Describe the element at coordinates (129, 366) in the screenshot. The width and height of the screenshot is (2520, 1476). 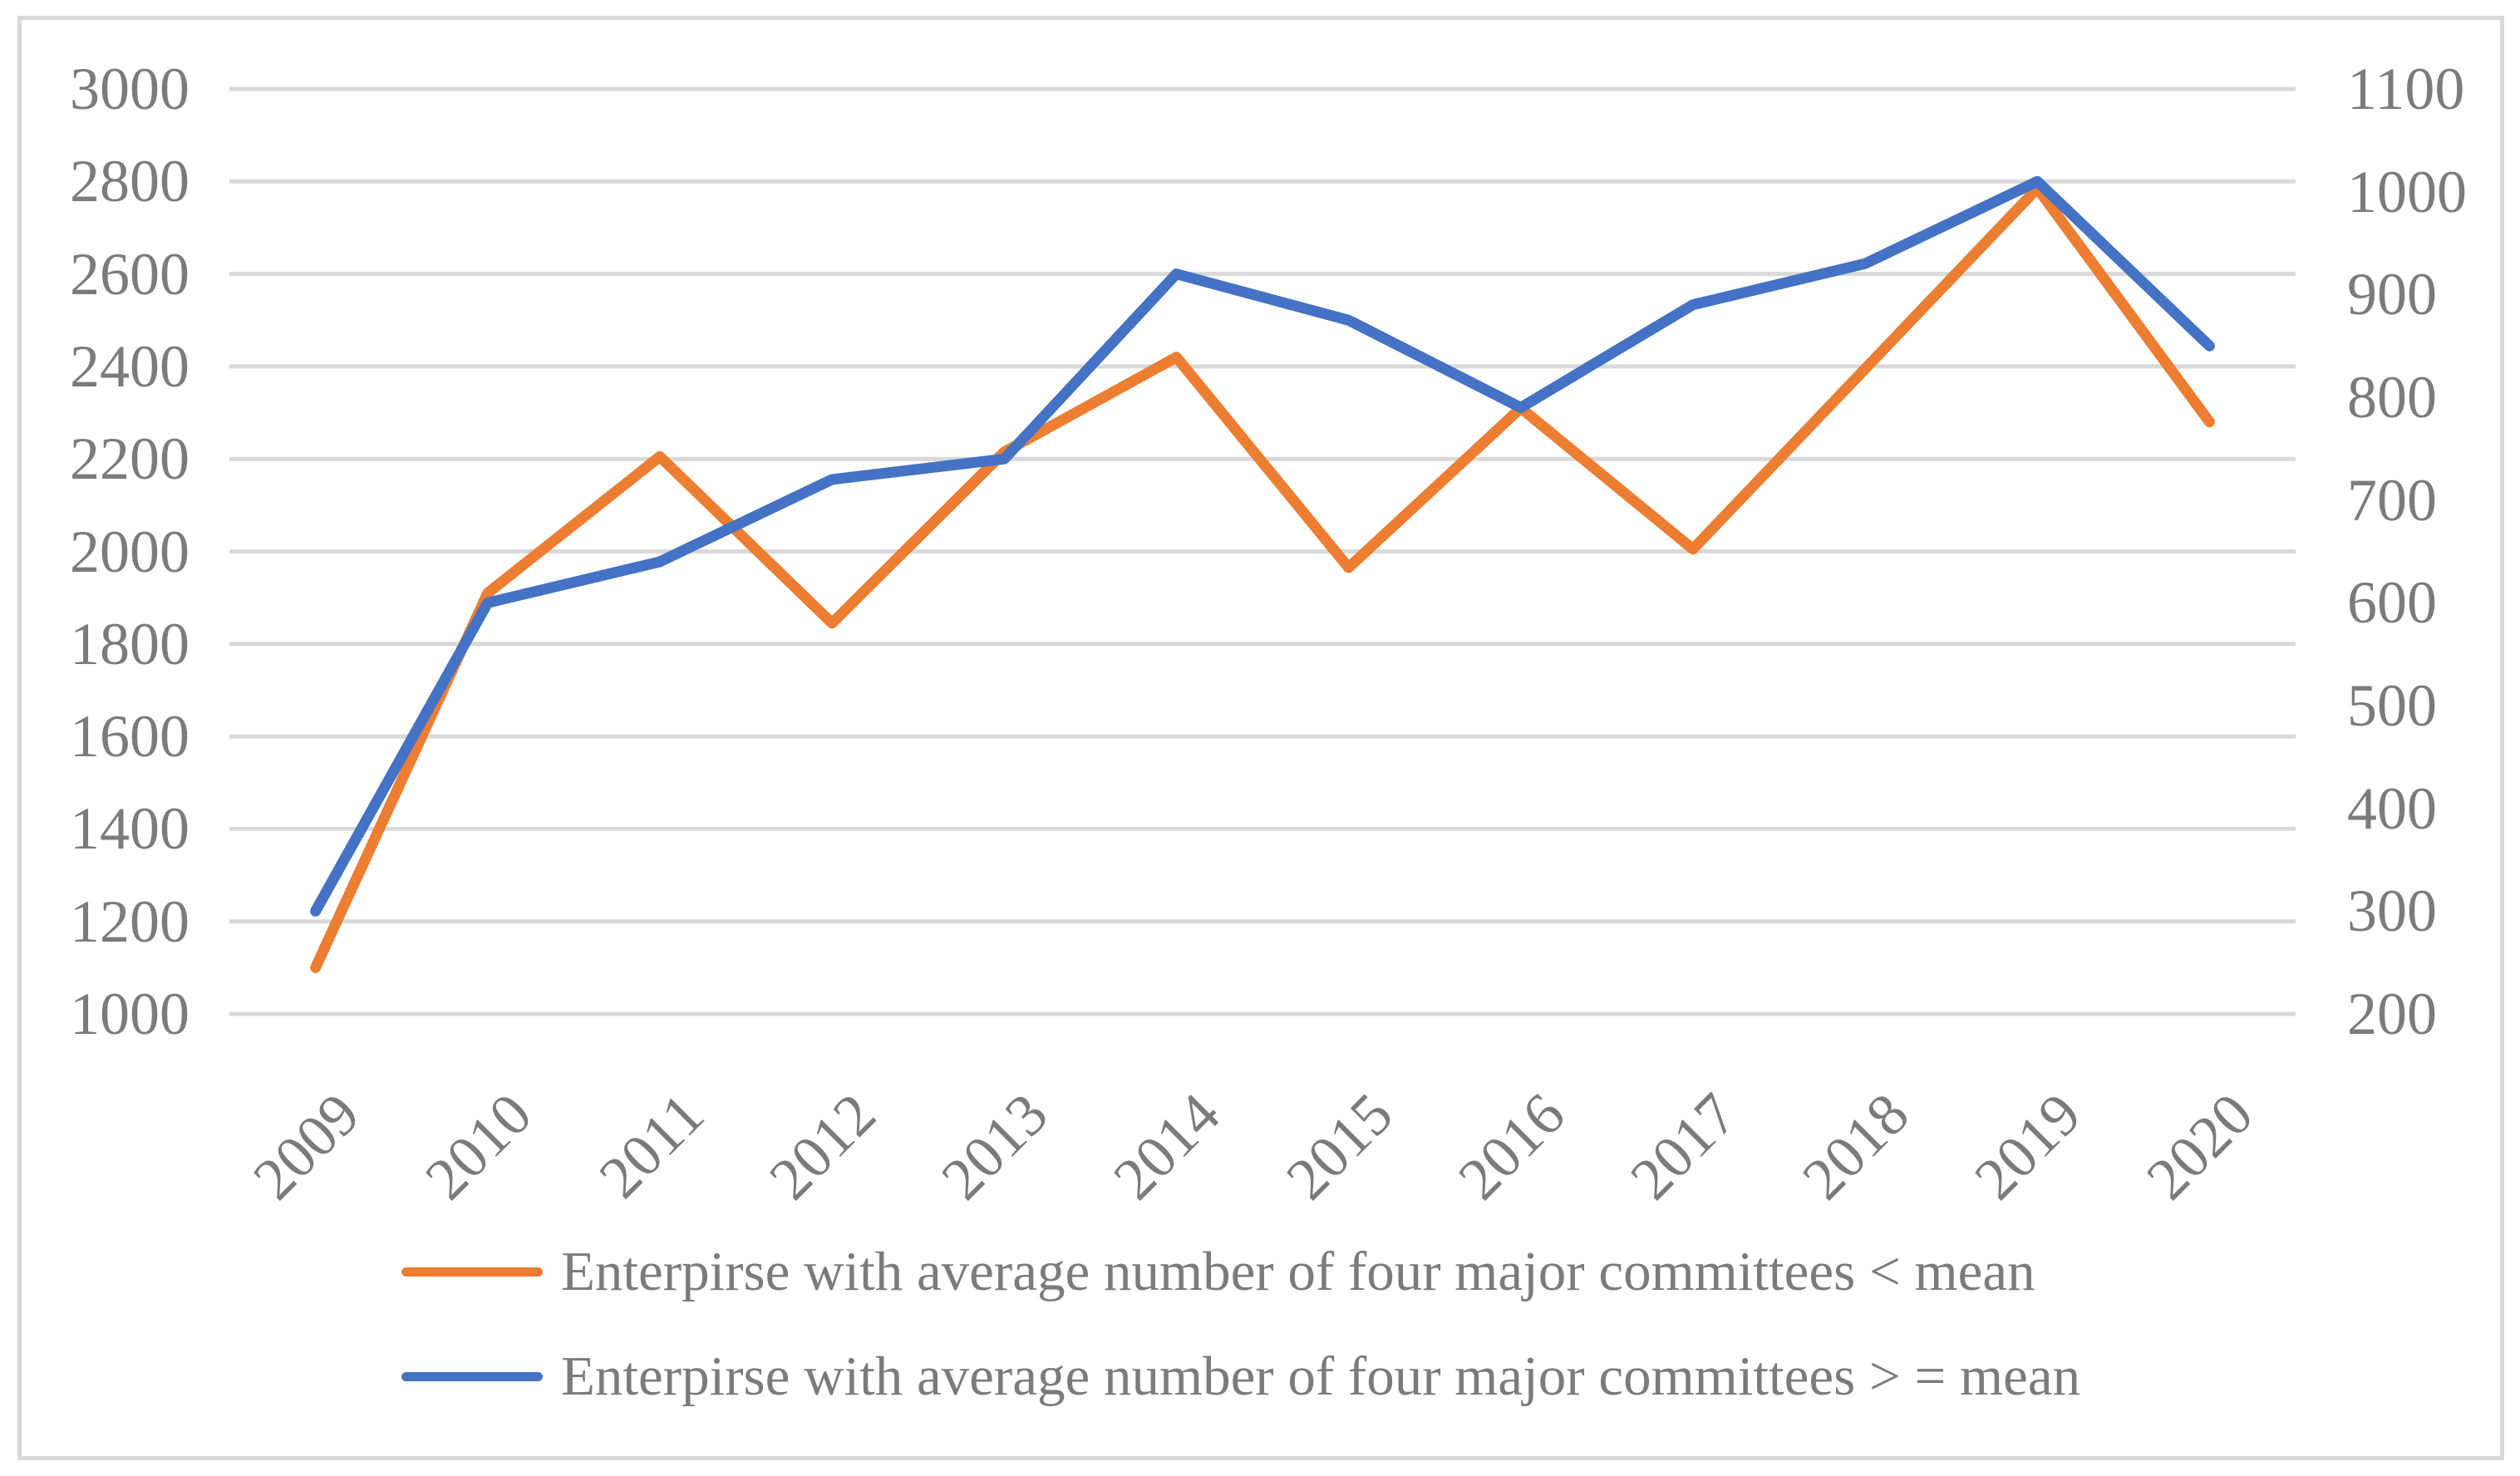
I see `left-axis-tick: 2400` at that location.